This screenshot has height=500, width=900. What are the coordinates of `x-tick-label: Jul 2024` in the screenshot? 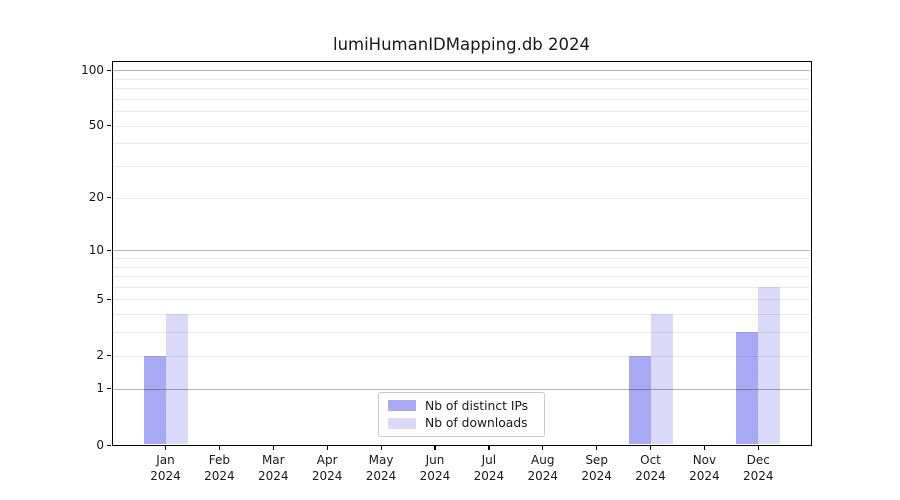 It's located at (489, 468).